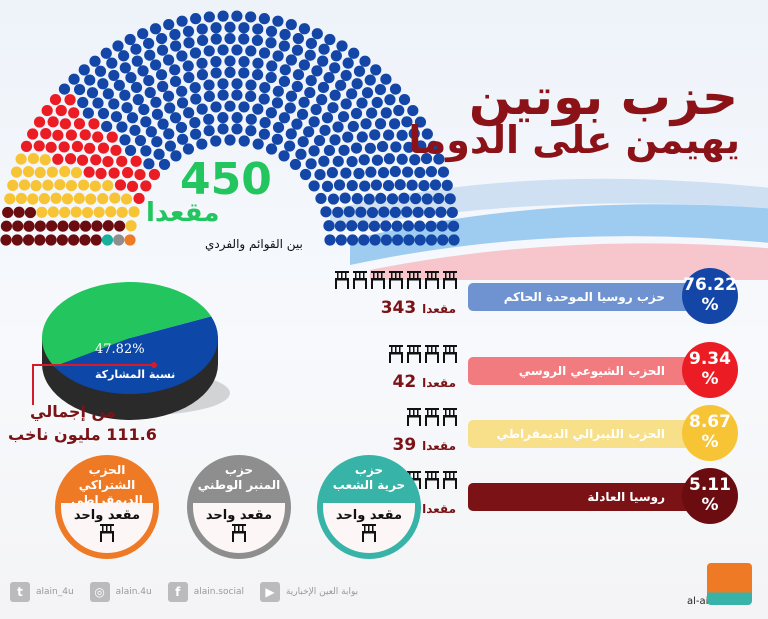 The width and height of the screenshot is (768, 619). What do you see at coordinates (133, 592) in the screenshot?
I see `instagram-handle: alain.4u` at bounding box center [133, 592].